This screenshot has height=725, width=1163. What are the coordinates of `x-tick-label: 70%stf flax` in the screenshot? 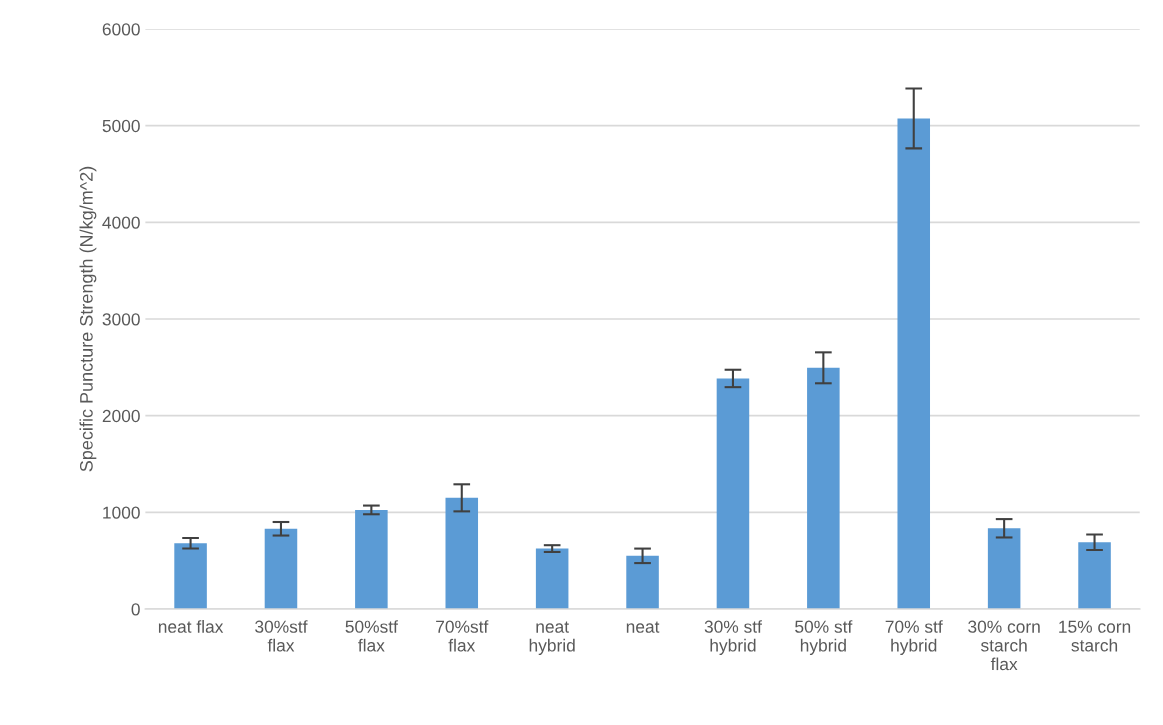 It's located at (462, 636).